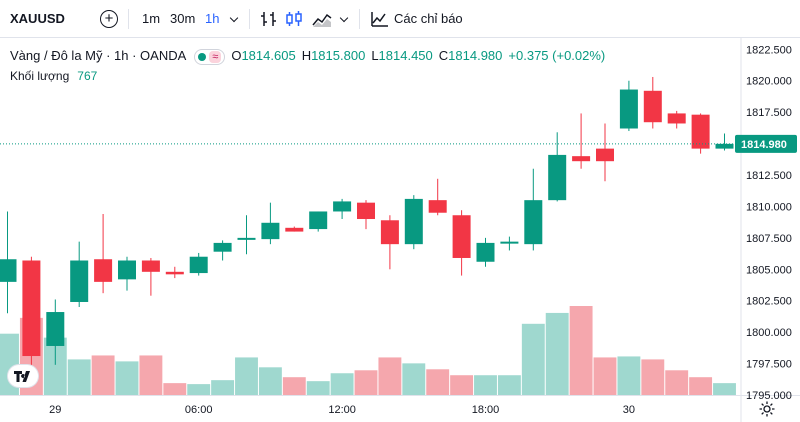 The width and height of the screenshot is (800, 422). I want to click on time-tick-label: 30, so click(629, 410).